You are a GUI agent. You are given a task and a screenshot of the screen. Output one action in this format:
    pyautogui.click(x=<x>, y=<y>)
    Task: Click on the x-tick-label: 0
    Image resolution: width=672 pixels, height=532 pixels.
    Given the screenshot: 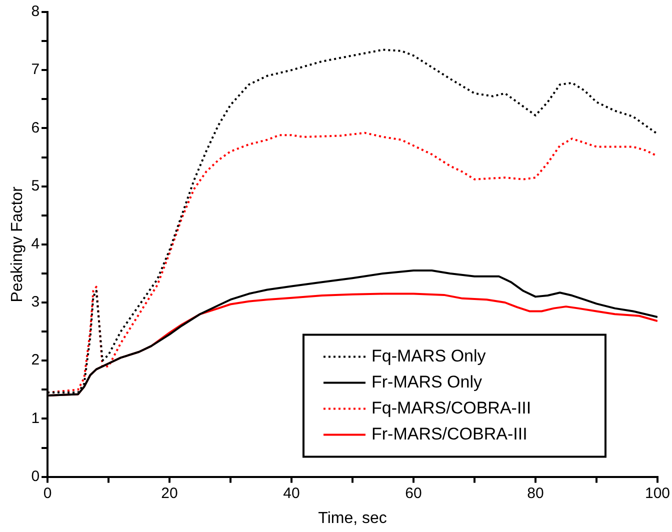 What is the action you would take?
    pyautogui.click(x=47, y=493)
    